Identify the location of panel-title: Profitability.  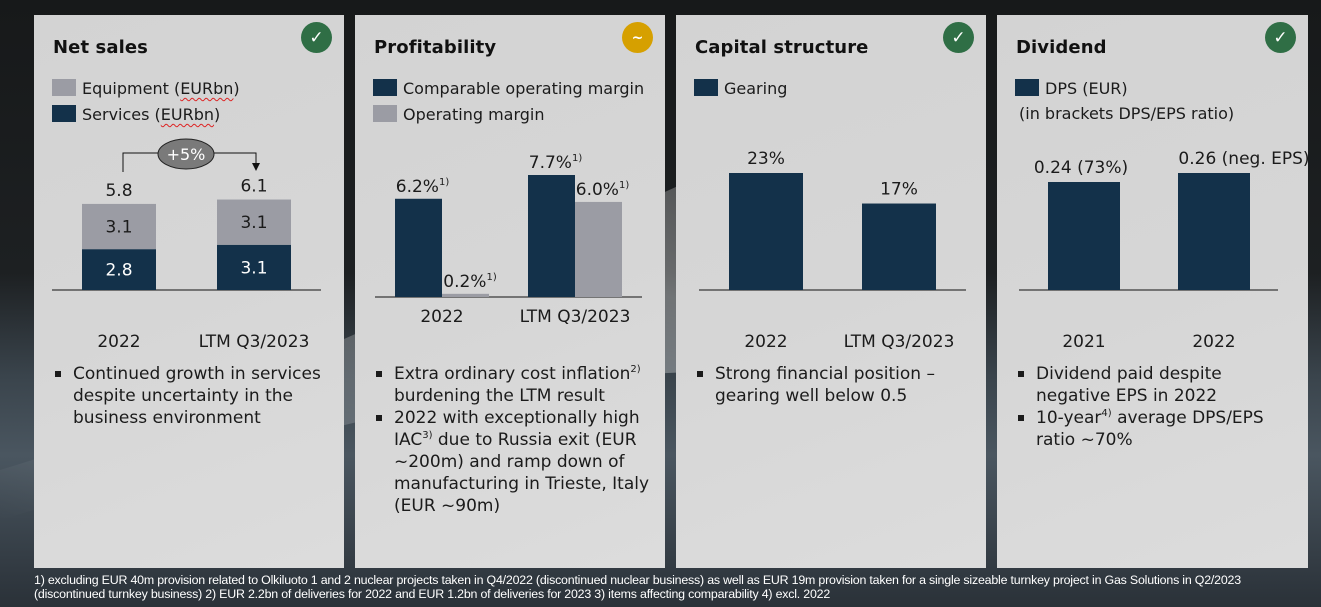
(435, 47).